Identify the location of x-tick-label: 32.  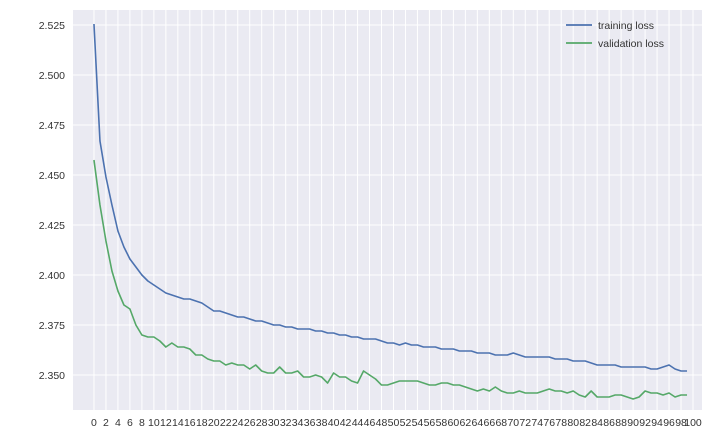
(286, 423).